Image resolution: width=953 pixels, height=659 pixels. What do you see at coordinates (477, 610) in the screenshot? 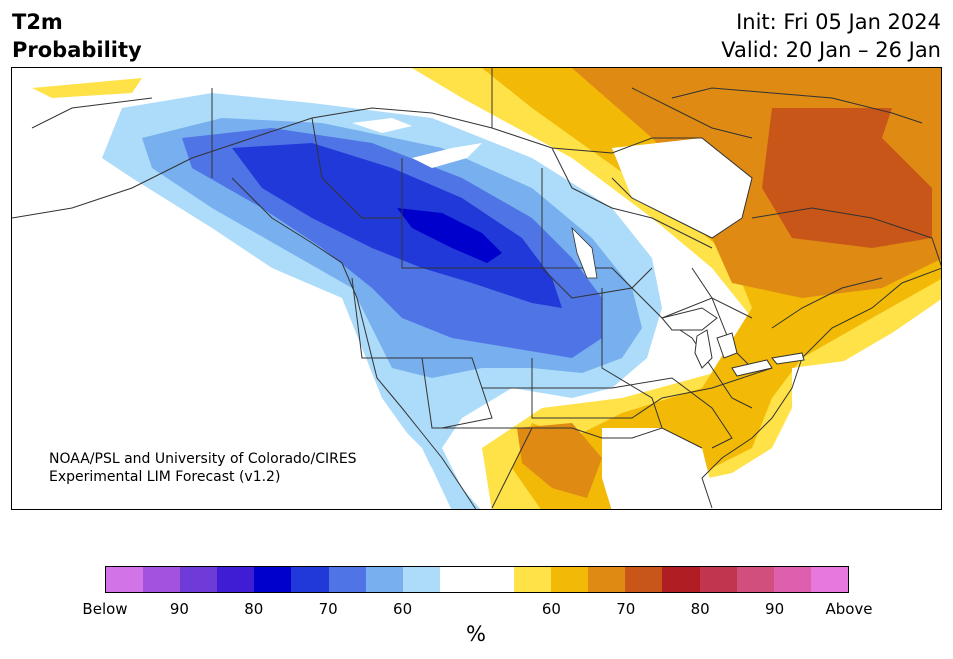
I see `colorbar-ticks: Below 90 80 70 60 60 70 80 90 Above` at bounding box center [477, 610].